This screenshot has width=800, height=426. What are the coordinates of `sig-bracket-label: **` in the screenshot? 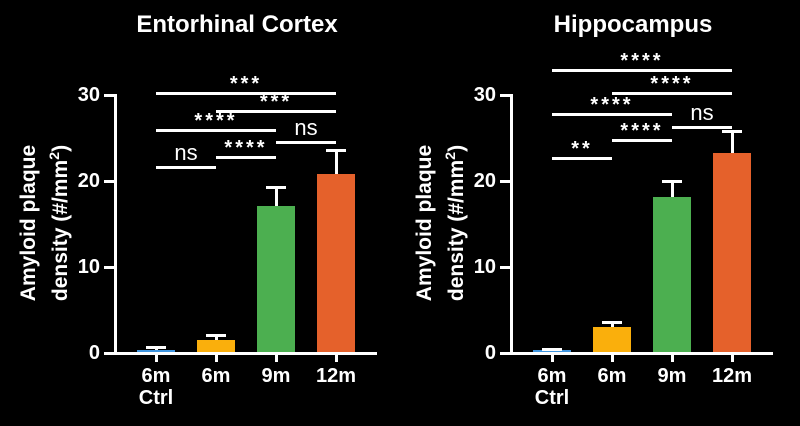 It's located at (582, 148).